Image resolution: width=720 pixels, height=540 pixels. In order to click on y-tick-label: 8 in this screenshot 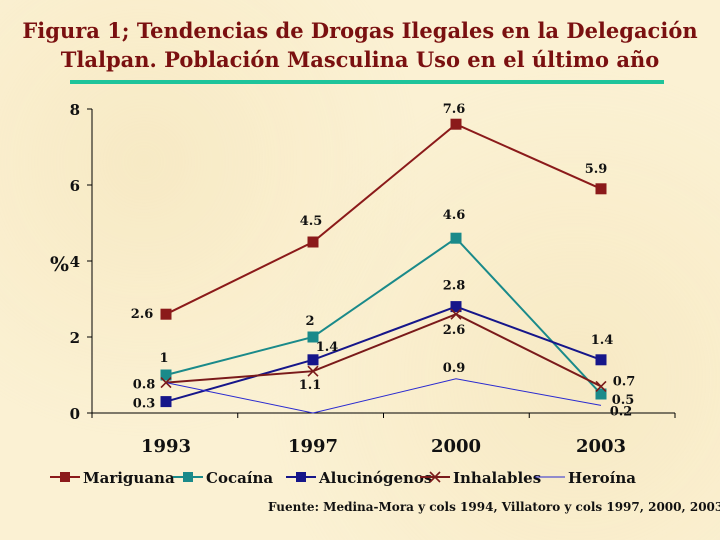, I will do `click(75, 110)`.